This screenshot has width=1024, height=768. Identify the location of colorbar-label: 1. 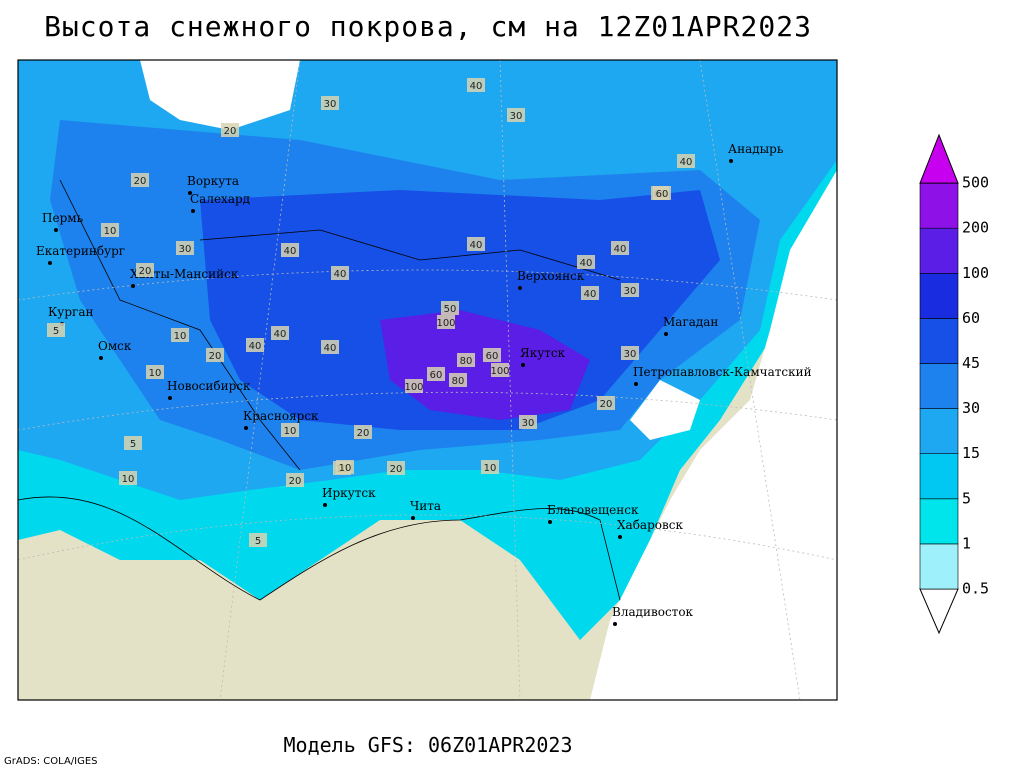
(966, 543).